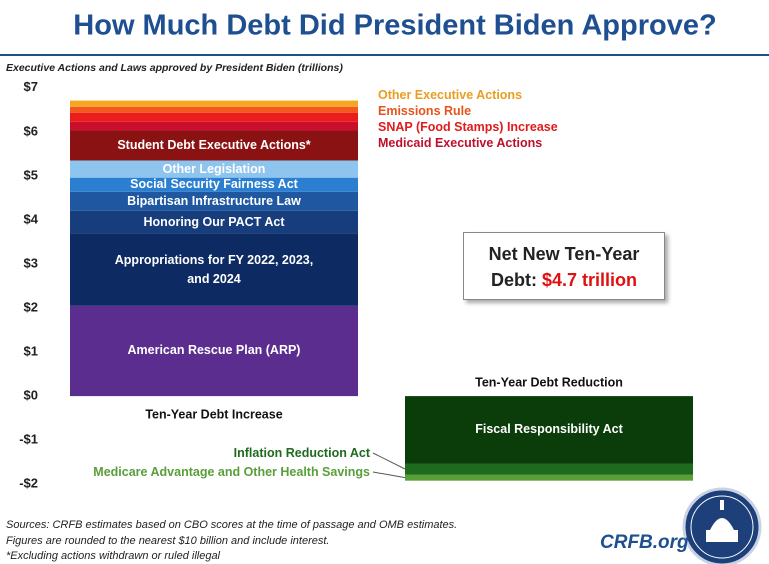 The width and height of the screenshot is (769, 564). Describe the element at coordinates (644, 542) in the screenshot. I see `logo-text: CRFB.org` at that location.